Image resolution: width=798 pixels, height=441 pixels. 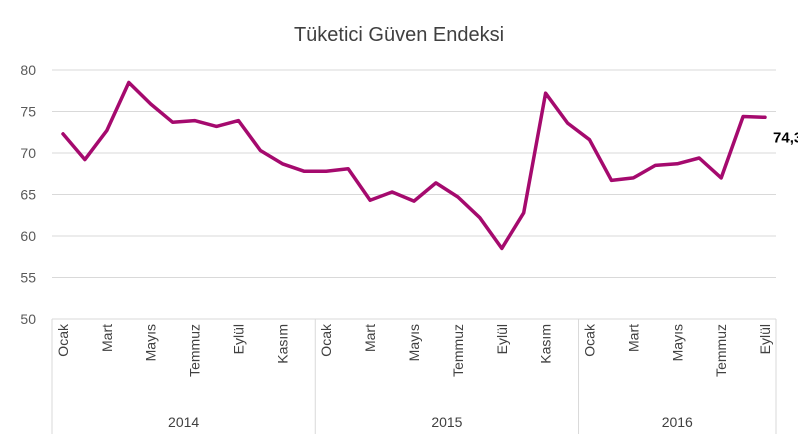 I want to click on y-axis-ticks: 50 55 60 65 70 75 80, so click(x=28, y=194).